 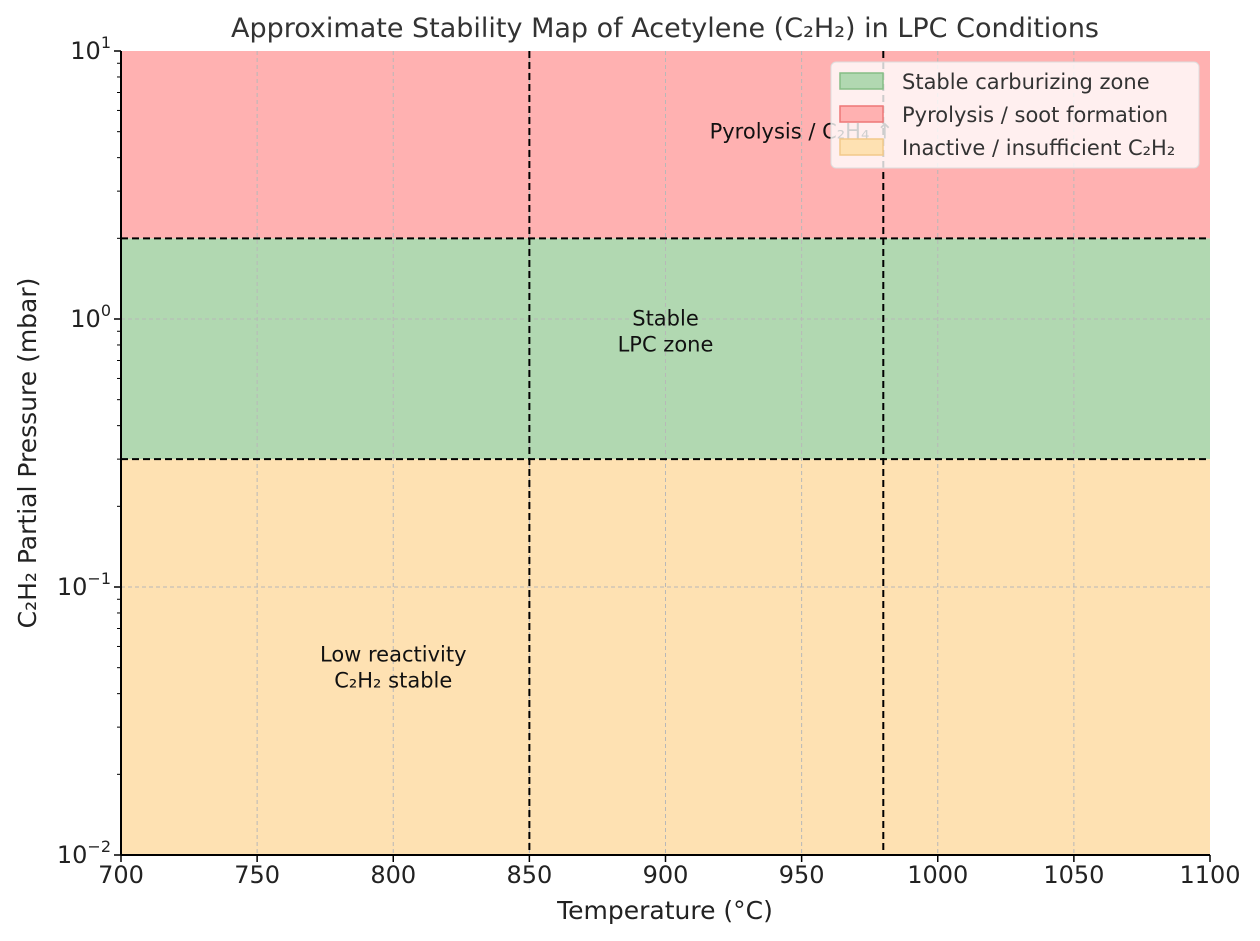 I want to click on x-tick-label-5: 950, so click(x=802, y=875).